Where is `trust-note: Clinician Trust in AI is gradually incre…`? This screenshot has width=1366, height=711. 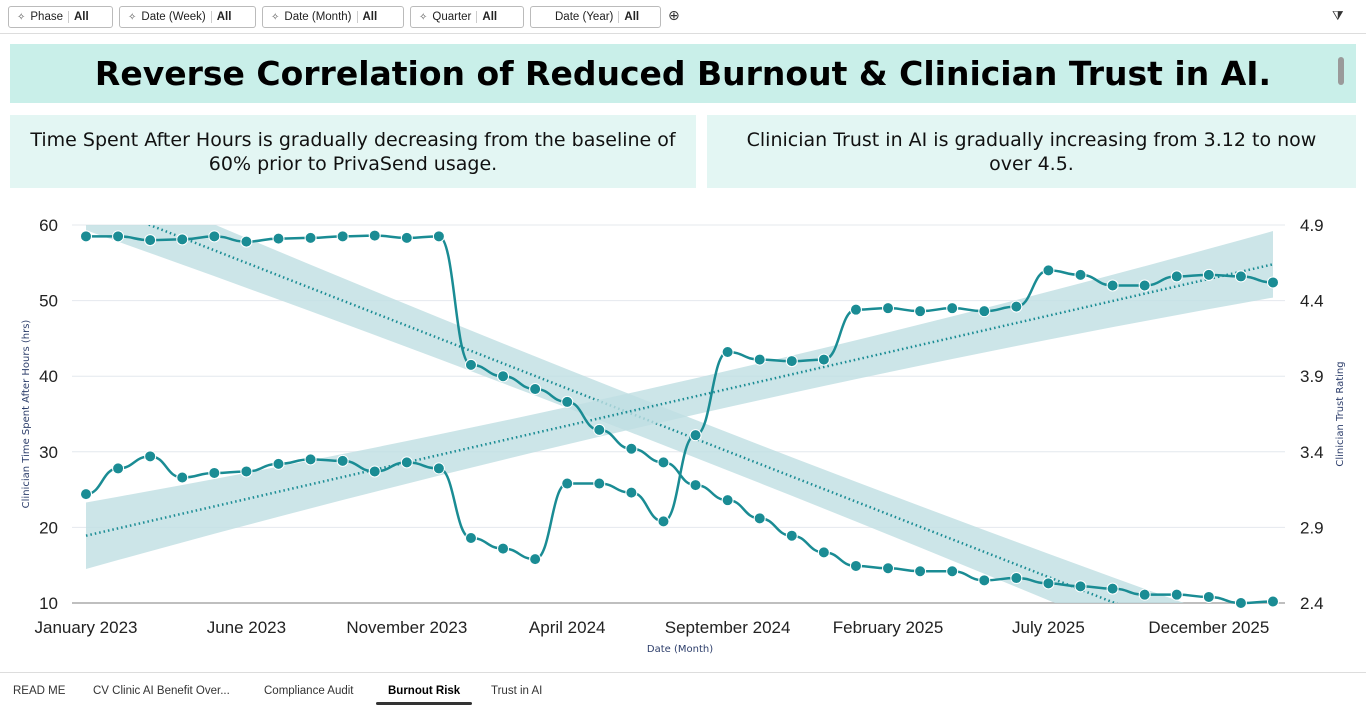
trust-note: Clinician Trust in AI is gradually incre… is located at coordinates (1031, 151).